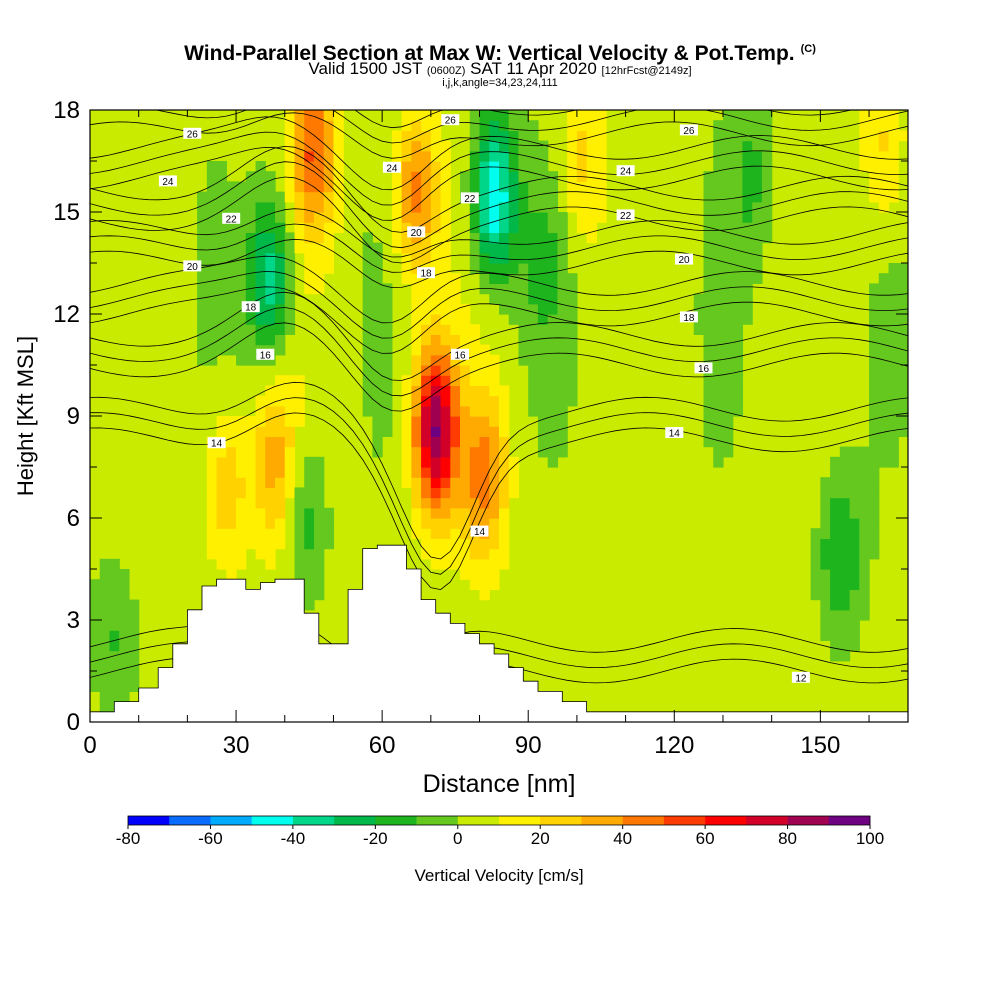  Describe the element at coordinates (500, 83) in the screenshot. I see `section-params: i,j,k,angle=34,23,24,111` at that location.